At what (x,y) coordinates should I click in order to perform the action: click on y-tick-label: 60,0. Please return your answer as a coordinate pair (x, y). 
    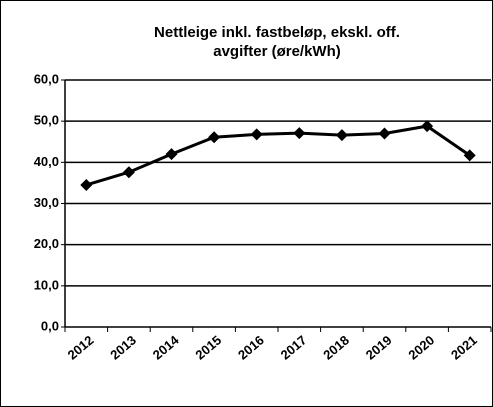
    Looking at the image, I should click on (46, 78).